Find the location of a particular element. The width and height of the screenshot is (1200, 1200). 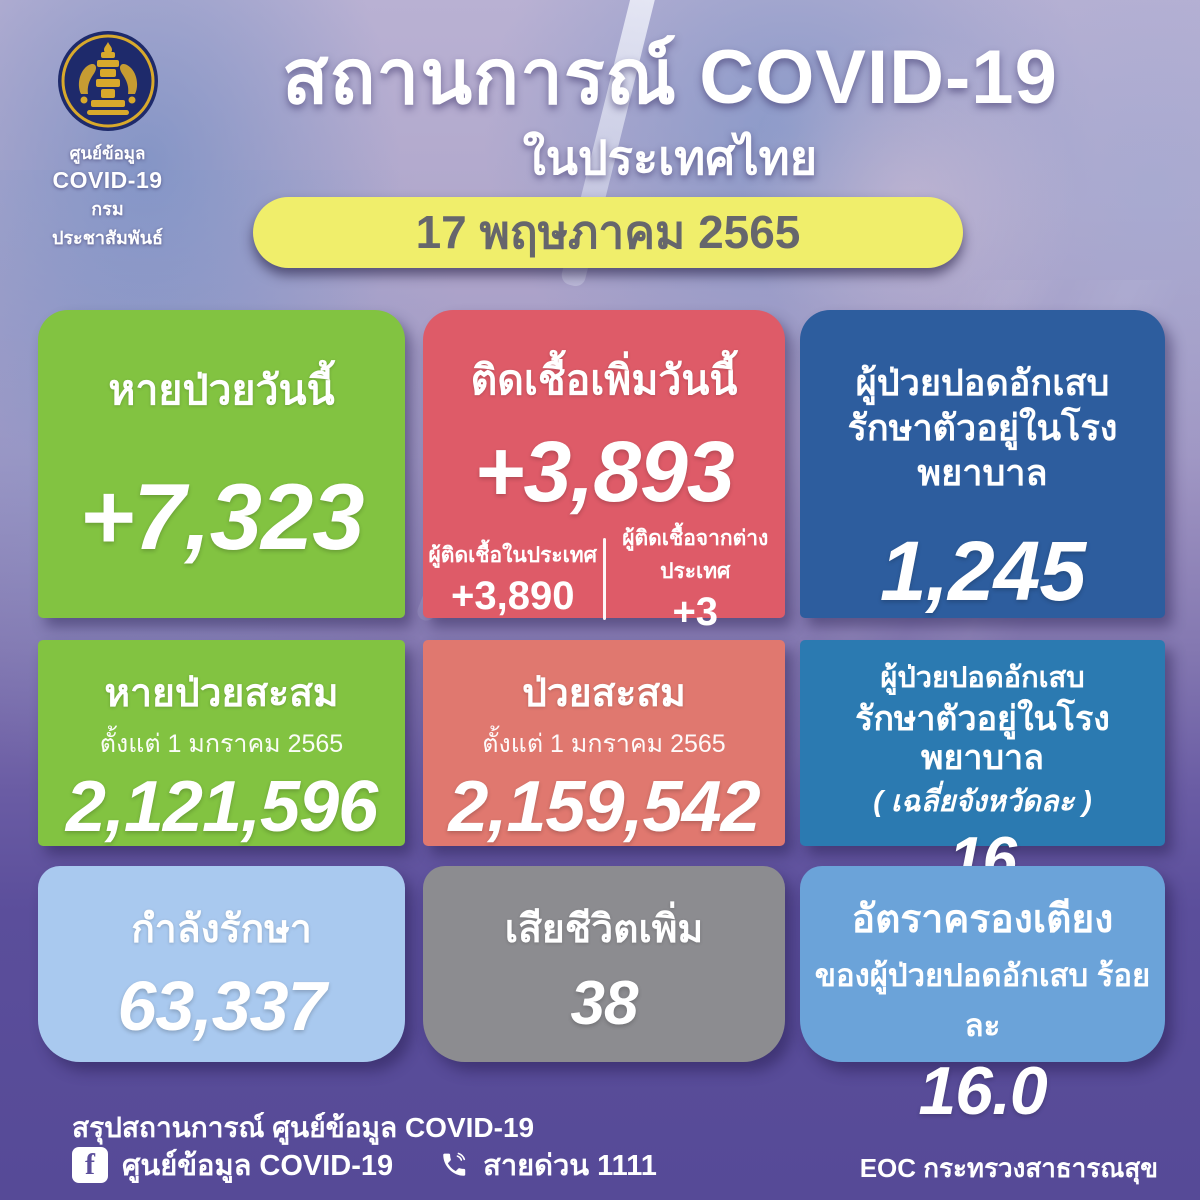

footer-contacts: f ศูนย์ข้อมูล COVID-19 สายด่วน 1111 is located at coordinates (364, 1165).